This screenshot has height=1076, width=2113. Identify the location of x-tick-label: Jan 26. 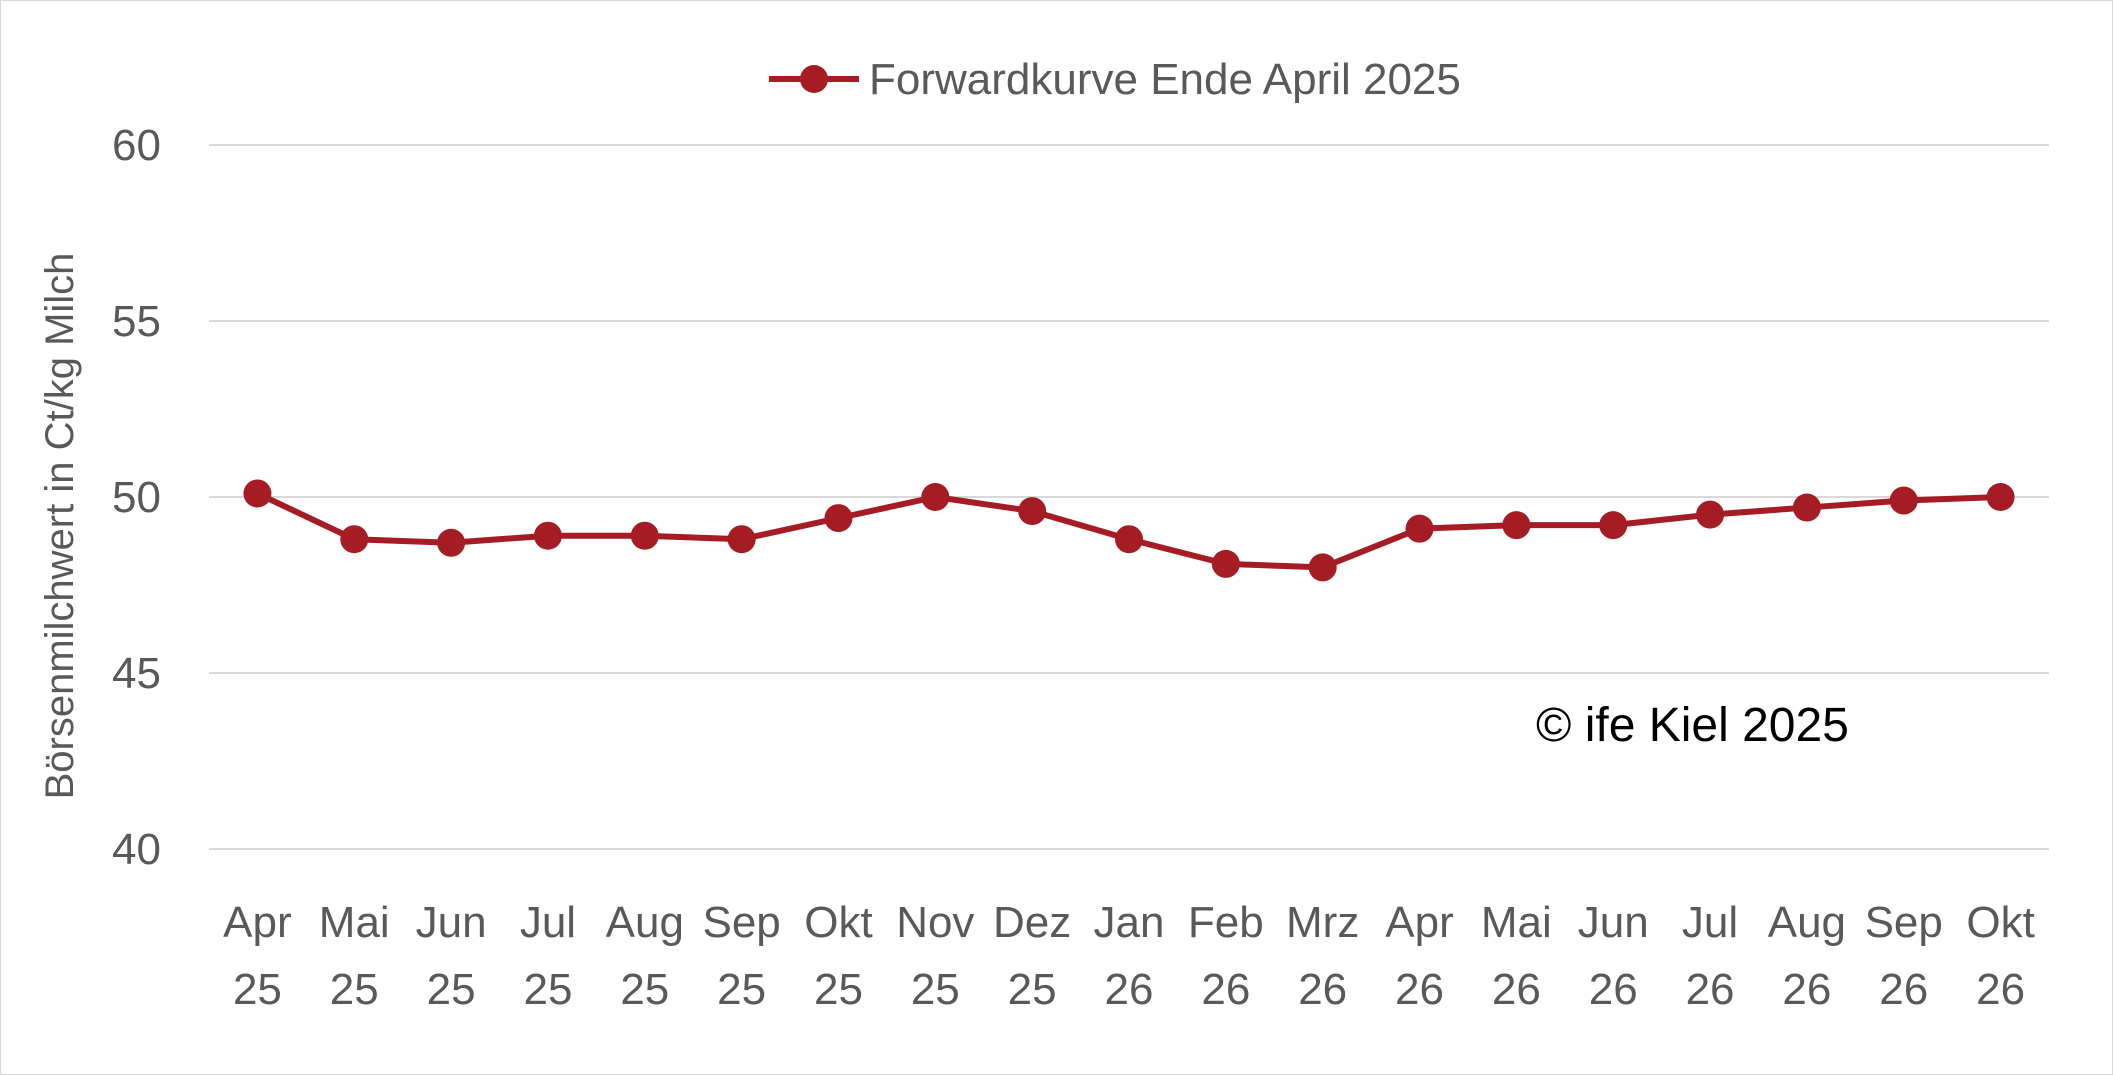
(1129, 956).